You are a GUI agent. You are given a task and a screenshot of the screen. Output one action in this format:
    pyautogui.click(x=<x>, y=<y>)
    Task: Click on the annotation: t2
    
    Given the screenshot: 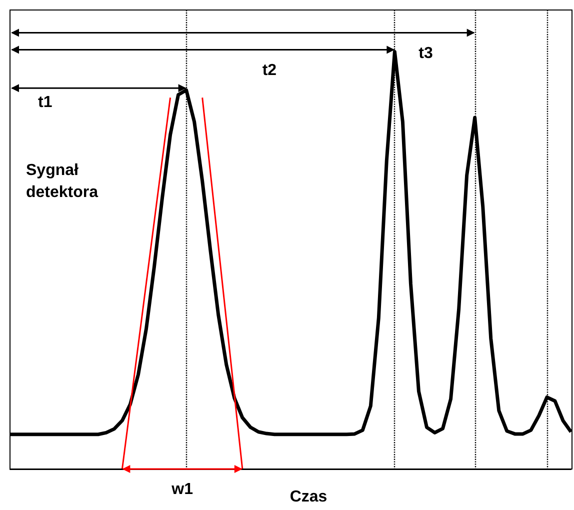 What is the action you would take?
    pyautogui.click(x=269, y=71)
    